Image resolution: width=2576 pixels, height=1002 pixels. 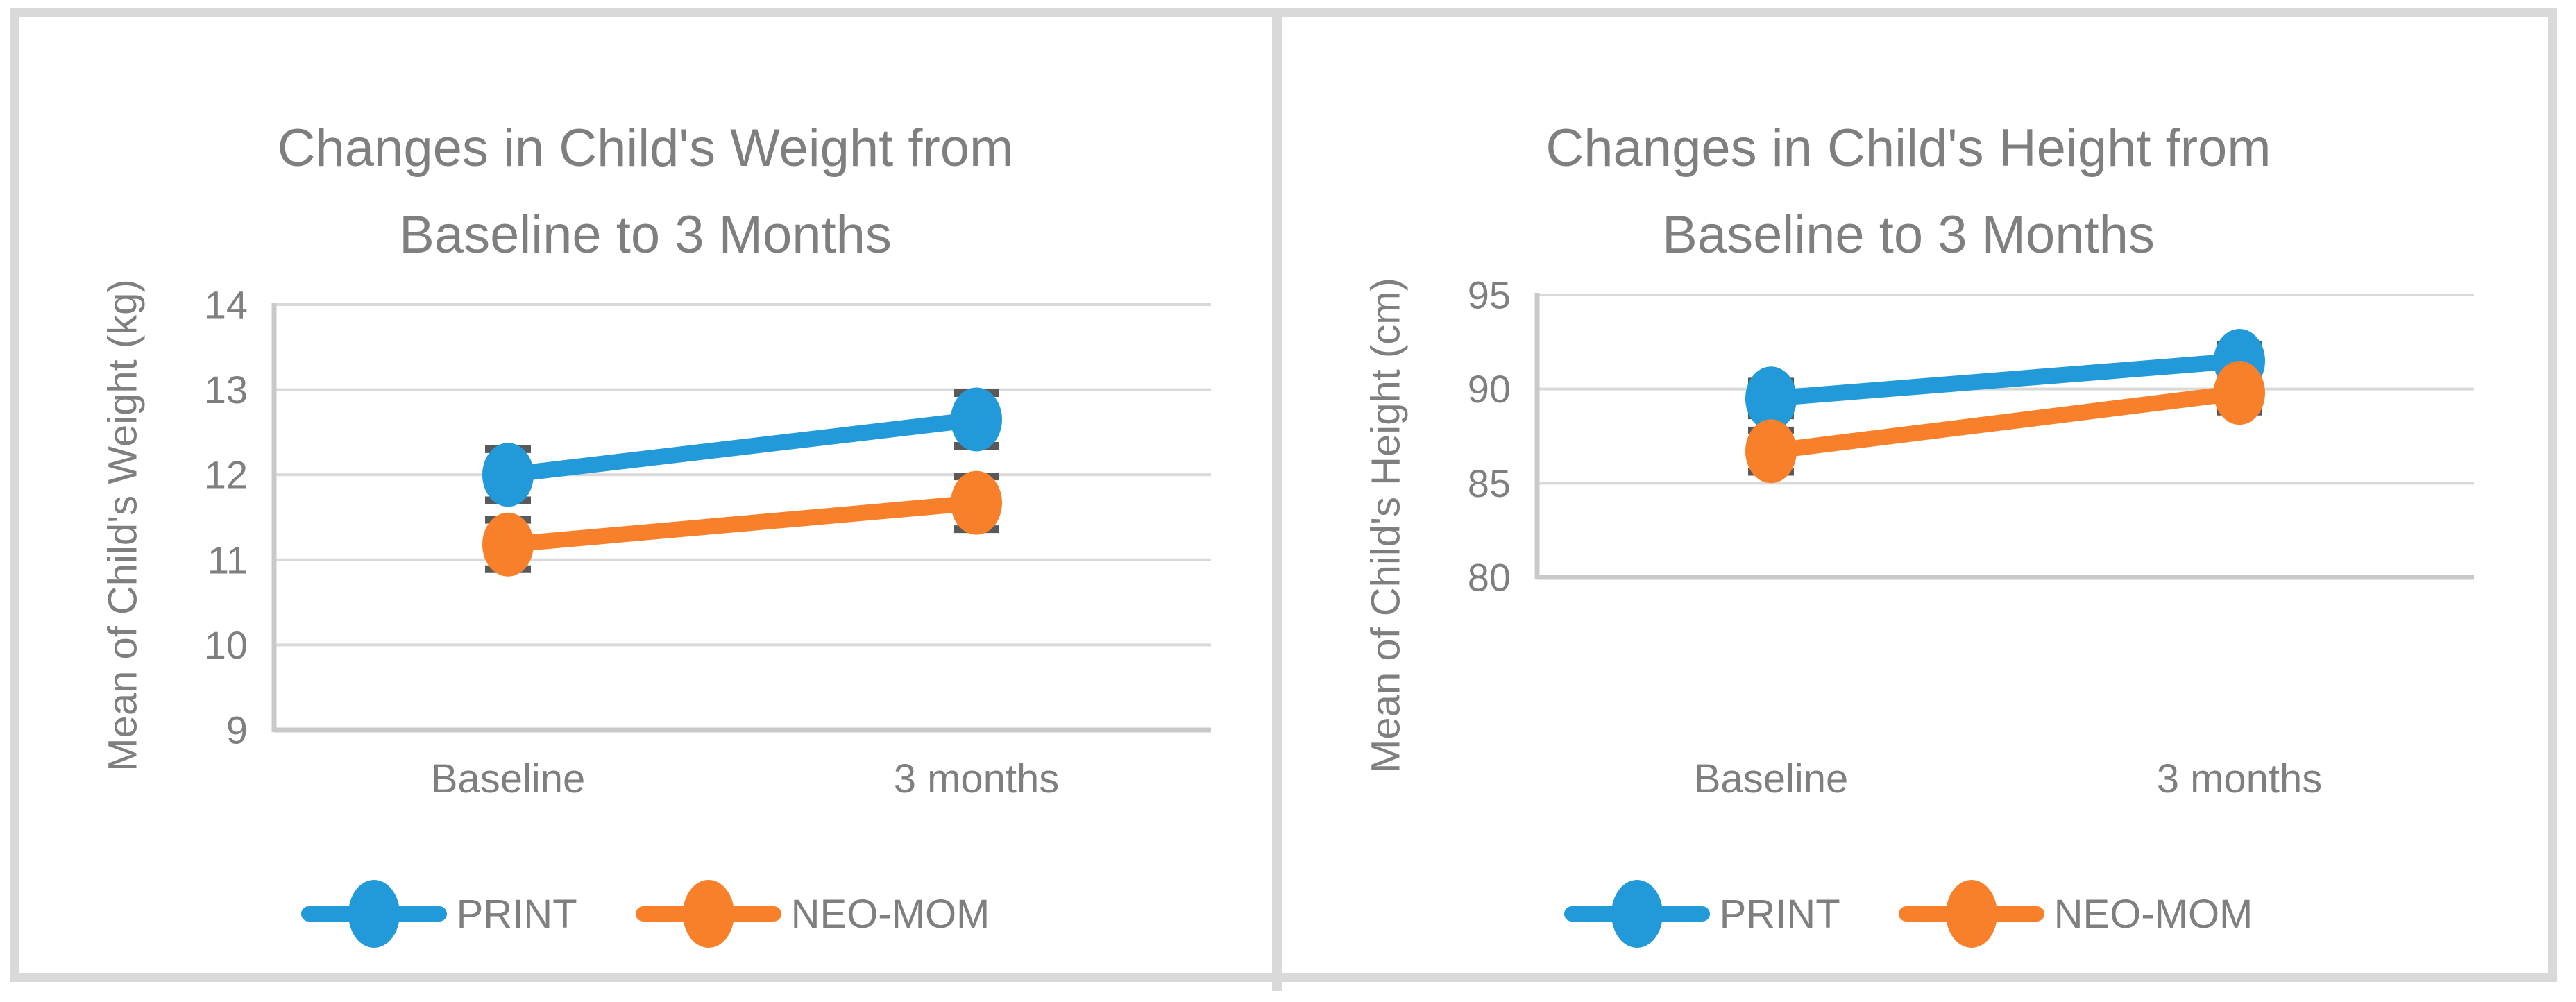 I want to click on y-tick-label: 80, so click(x=1489, y=578).